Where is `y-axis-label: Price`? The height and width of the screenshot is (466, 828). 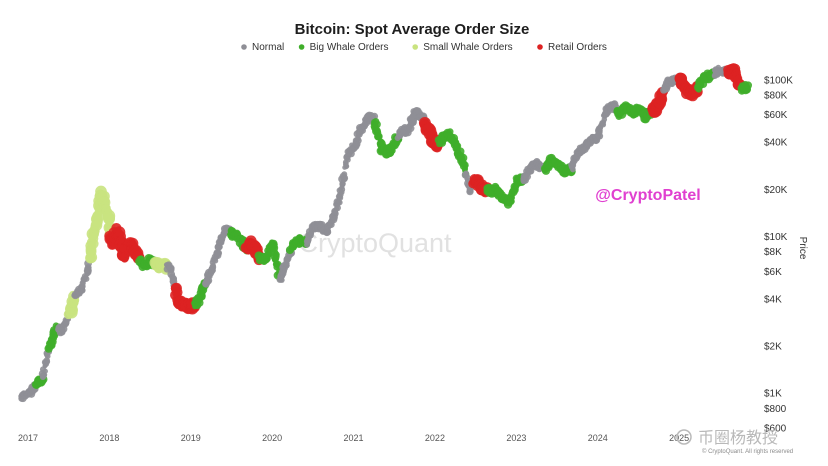 y-axis-label: Price is located at coordinates (802, 248).